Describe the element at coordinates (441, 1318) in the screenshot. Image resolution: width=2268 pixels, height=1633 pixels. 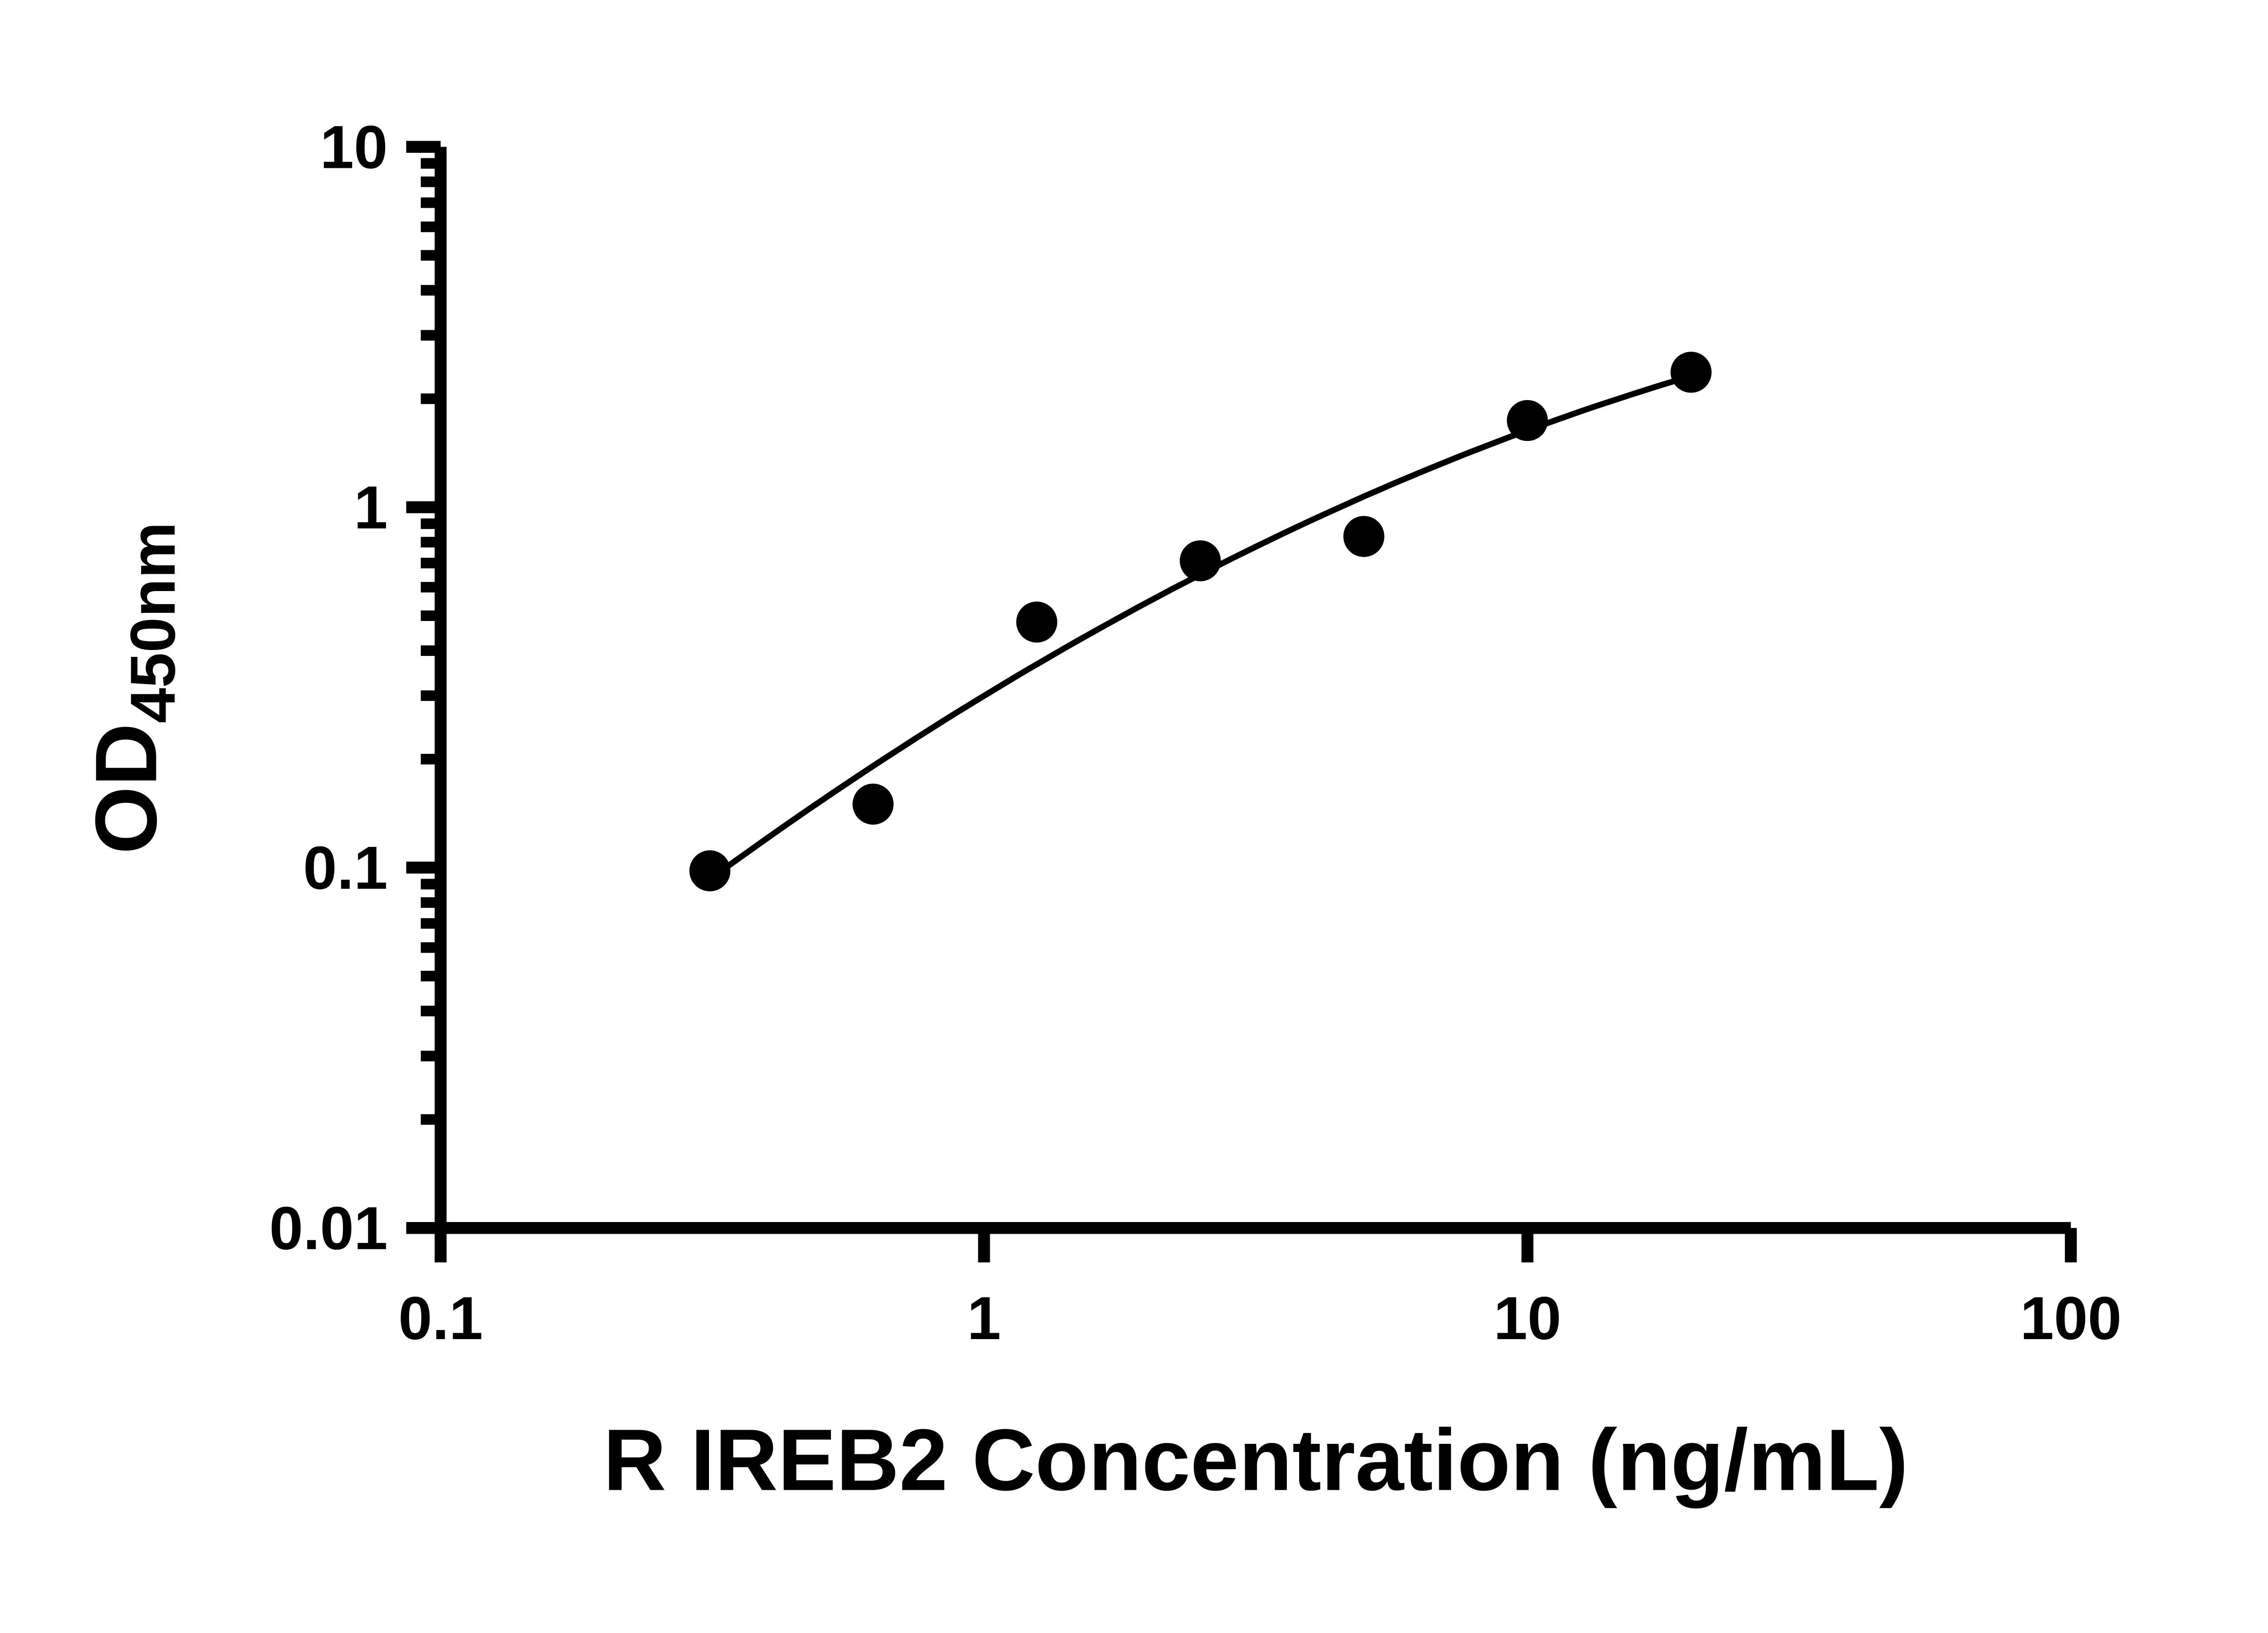
I see `x-tick-label: 0.1` at that location.